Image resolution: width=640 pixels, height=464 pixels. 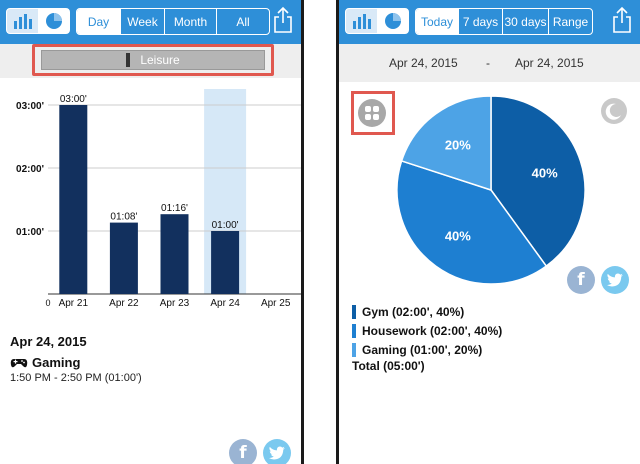 What do you see at coordinates (225, 303) in the screenshot?
I see `x-tick-label: Apr 24` at bounding box center [225, 303].